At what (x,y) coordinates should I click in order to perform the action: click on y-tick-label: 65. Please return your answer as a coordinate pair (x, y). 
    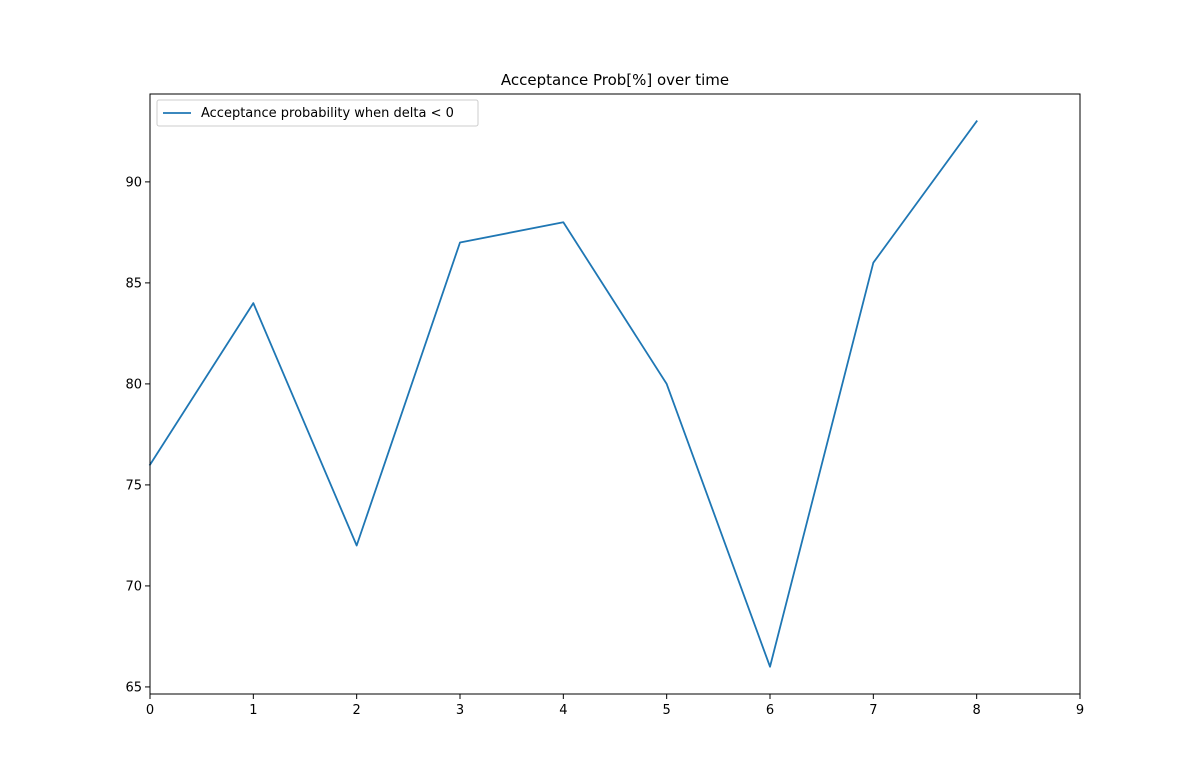
    Looking at the image, I should click on (133, 687).